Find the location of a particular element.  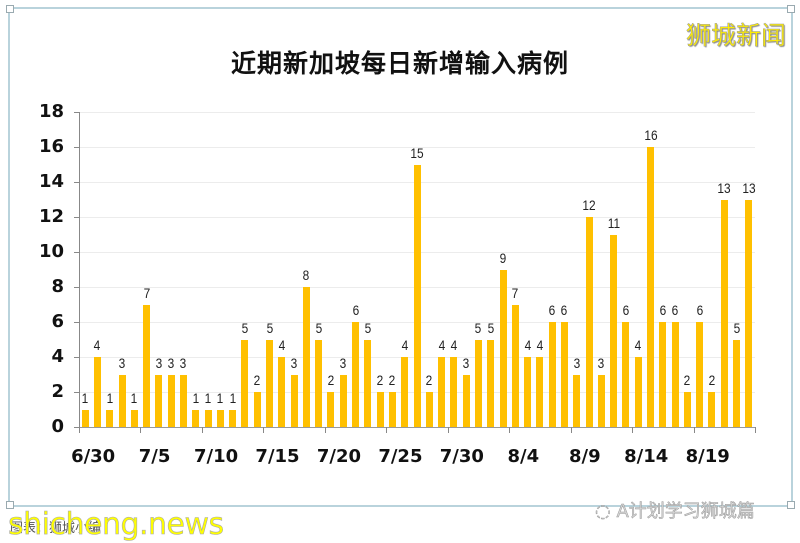

data-label: 12 is located at coordinates (589, 205).